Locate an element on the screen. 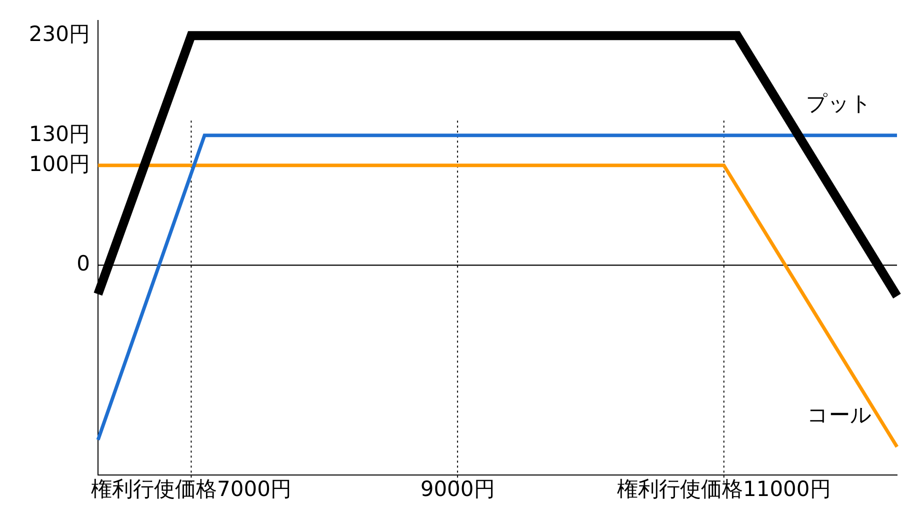 The height and width of the screenshot is (512, 905). x-tick-label: 9000円 is located at coordinates (457, 488).